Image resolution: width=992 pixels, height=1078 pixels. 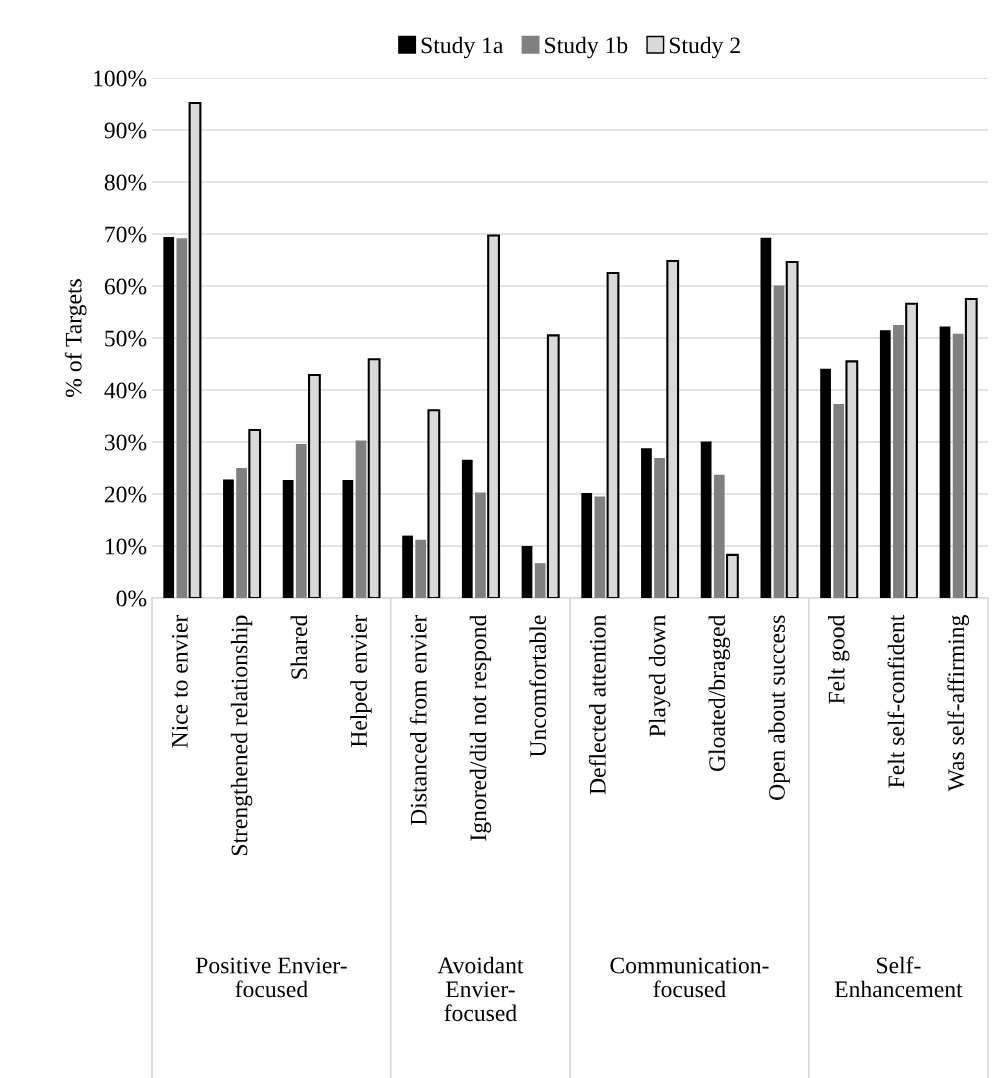 What do you see at coordinates (271, 977) in the screenshot?
I see `text: Positive Envier- focused` at bounding box center [271, 977].